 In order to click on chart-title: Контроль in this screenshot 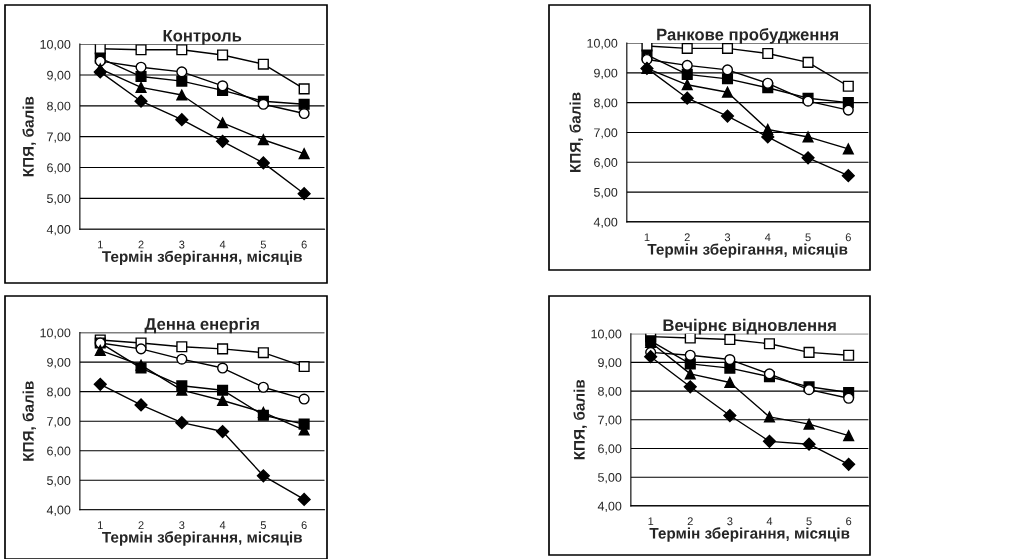, I will do `click(202, 37)`.